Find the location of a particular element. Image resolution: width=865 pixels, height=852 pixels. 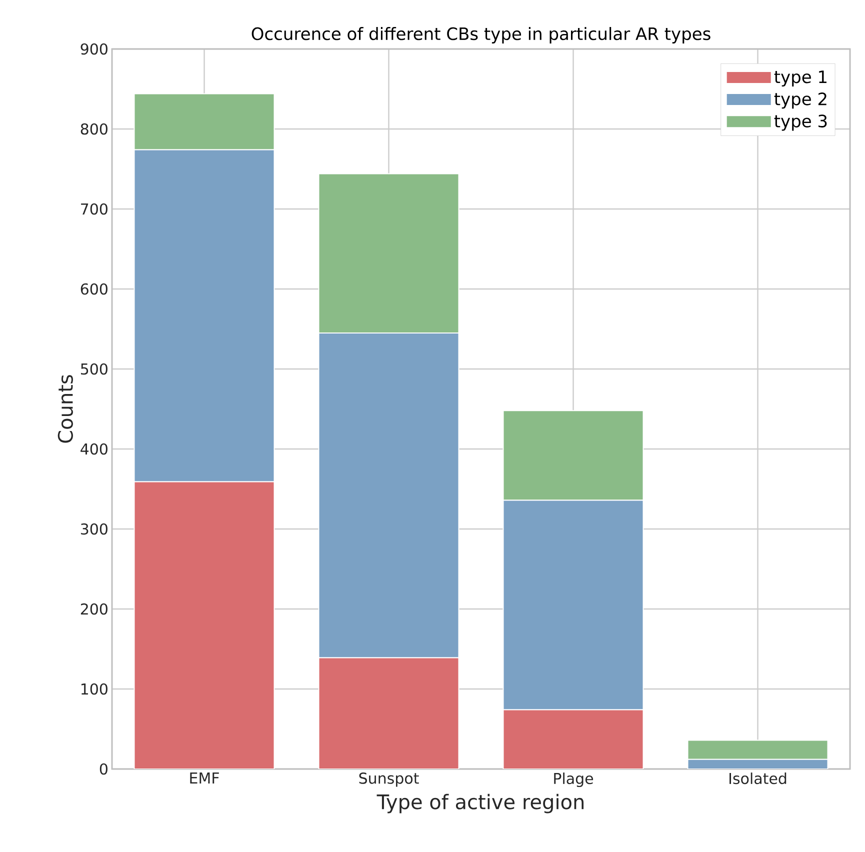

x-tick-label: EMF is located at coordinates (204, 778).